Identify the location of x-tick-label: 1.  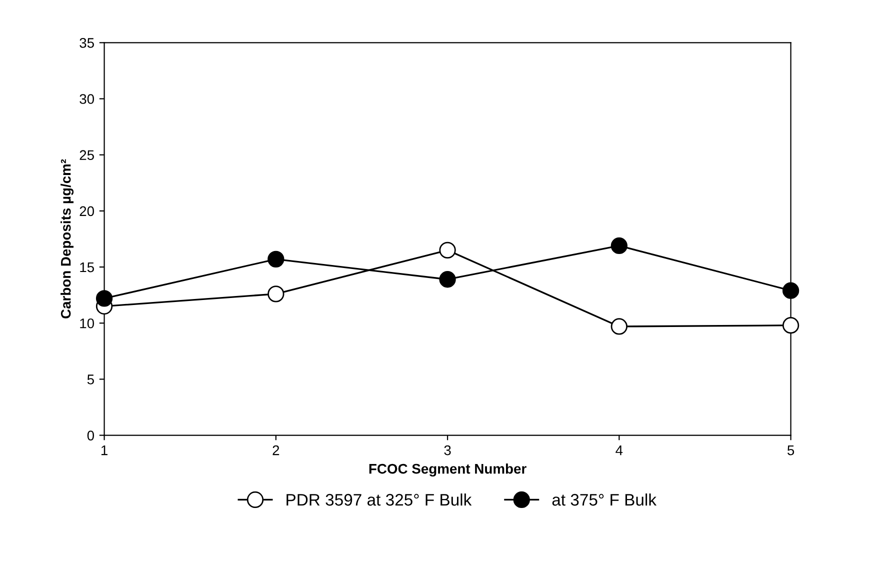
(104, 451).